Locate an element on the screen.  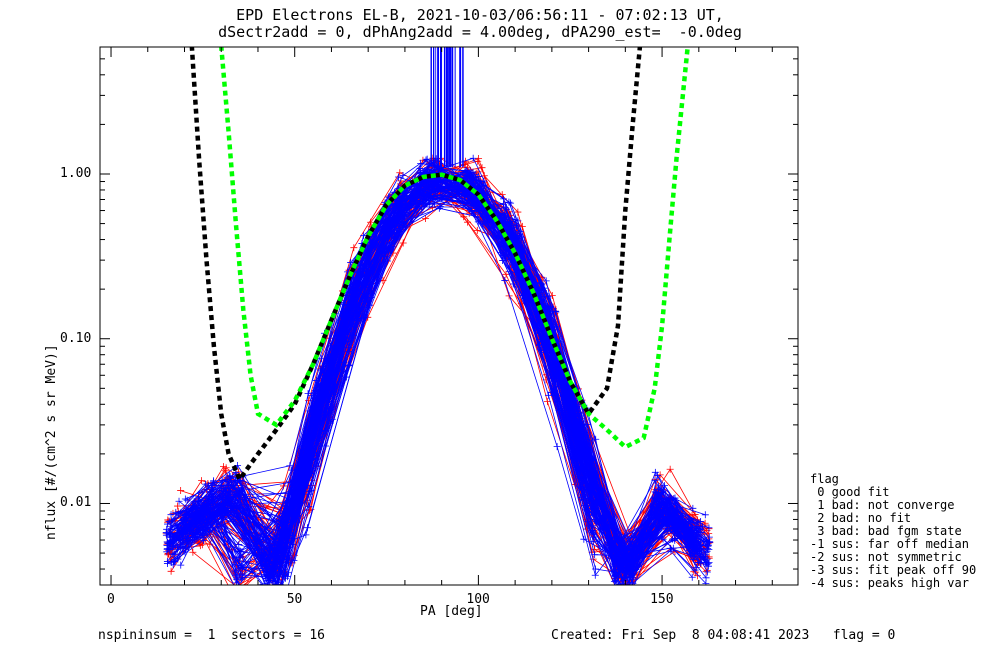
legend-item: 1 bad: not converge is located at coordinates (882, 505).